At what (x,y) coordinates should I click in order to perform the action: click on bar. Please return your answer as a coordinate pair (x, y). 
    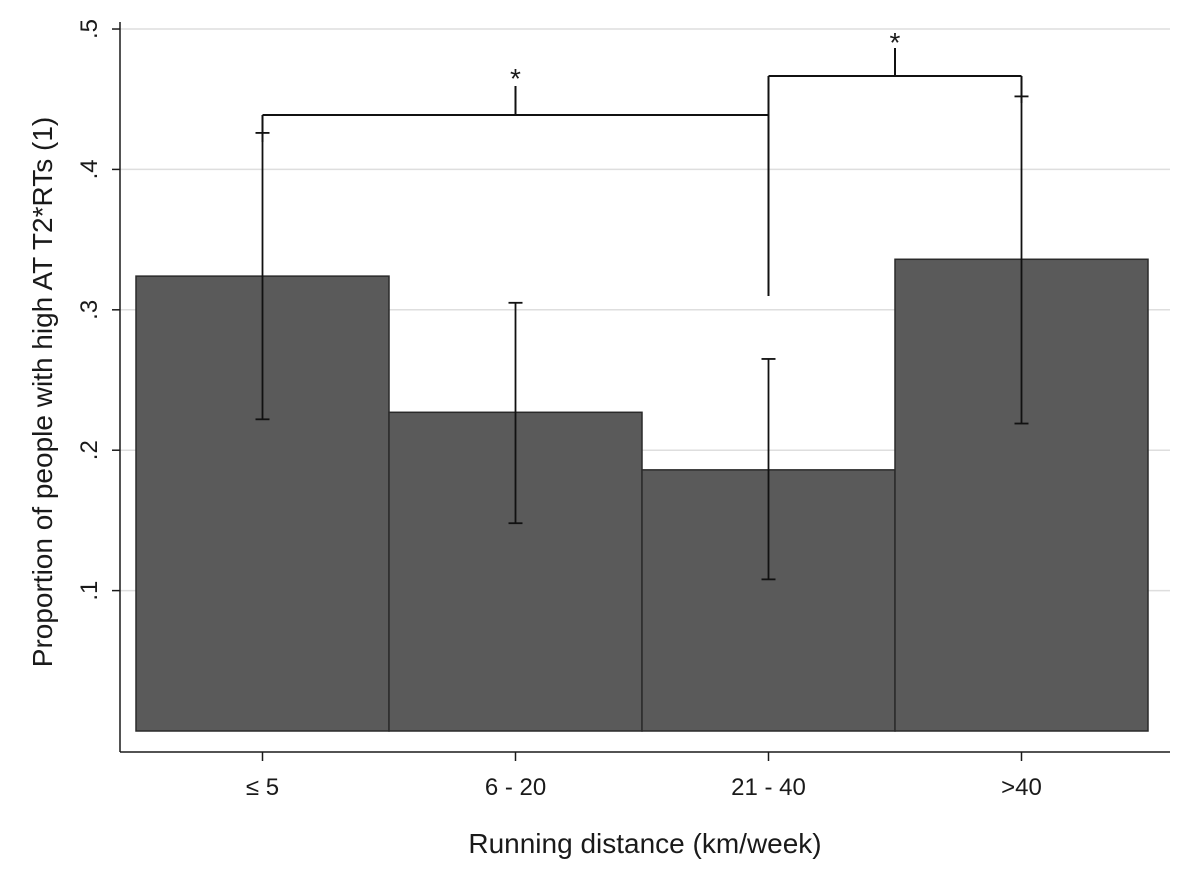
    Looking at the image, I should click on (515, 571).